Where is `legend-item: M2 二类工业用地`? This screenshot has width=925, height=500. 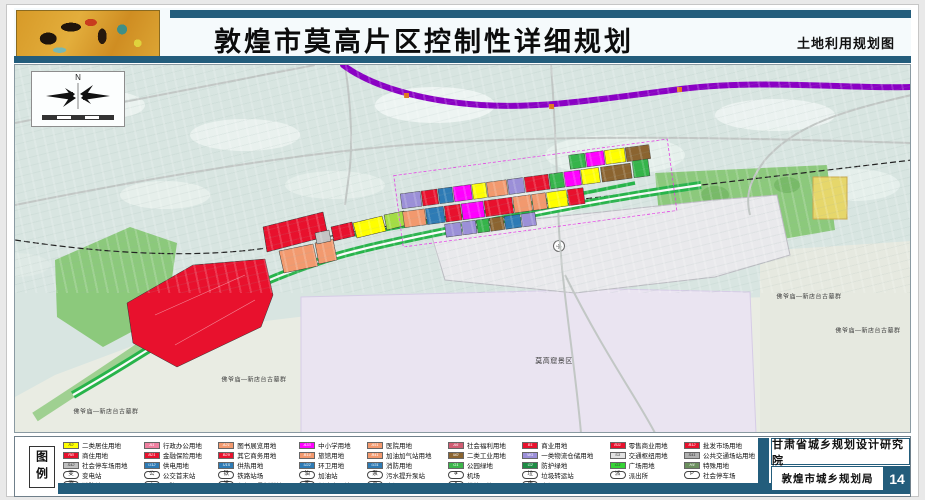
legend-item: M2 二类工业用地 is located at coordinates (476, 455).